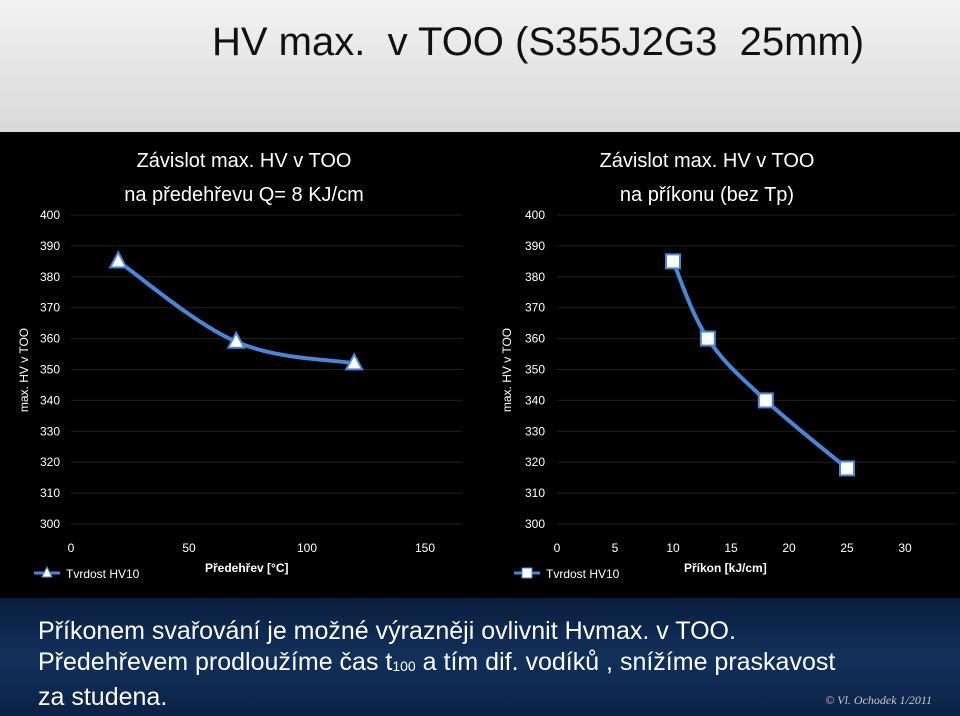 This screenshot has height=716, width=960. I want to click on x-tick-label: 30, so click(905, 548).